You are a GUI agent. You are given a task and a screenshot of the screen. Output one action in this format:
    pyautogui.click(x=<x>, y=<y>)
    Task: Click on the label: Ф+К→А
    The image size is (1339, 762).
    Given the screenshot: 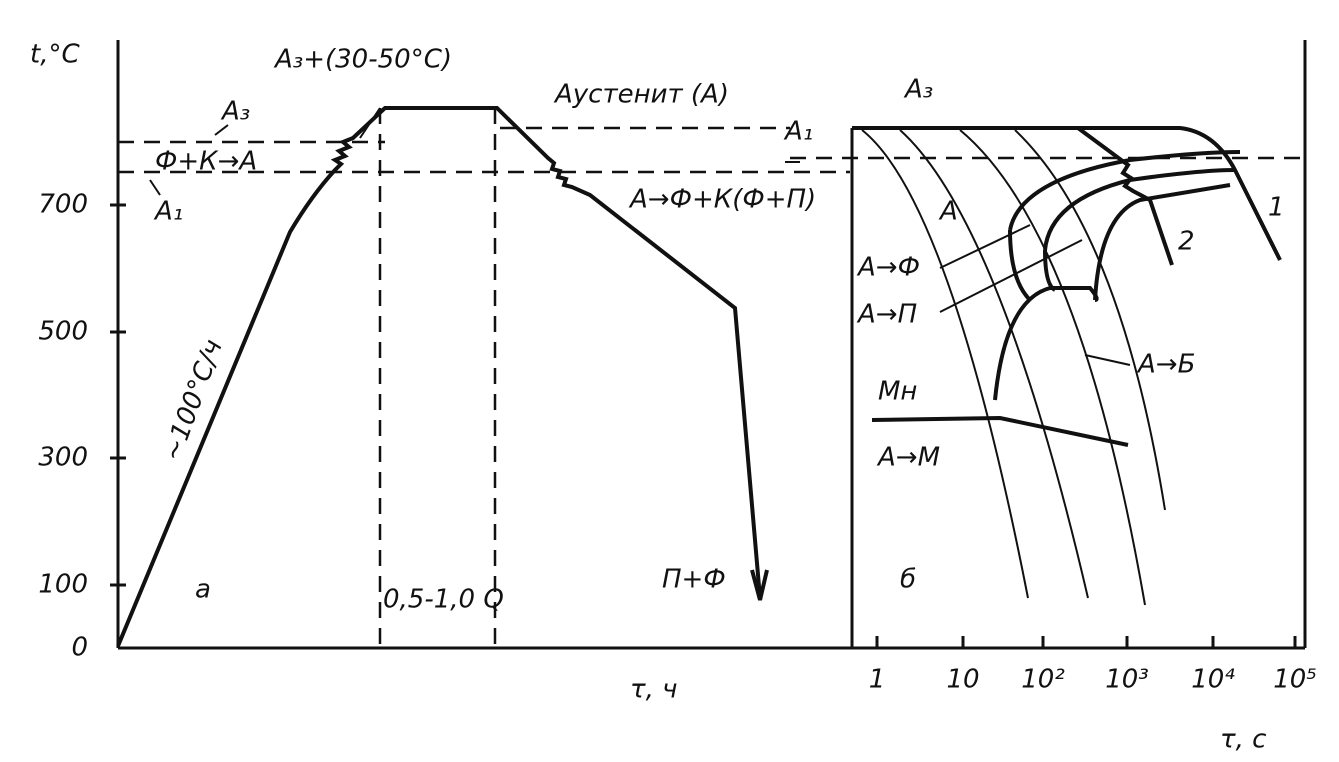 What is the action you would take?
    pyautogui.click(x=206, y=162)
    